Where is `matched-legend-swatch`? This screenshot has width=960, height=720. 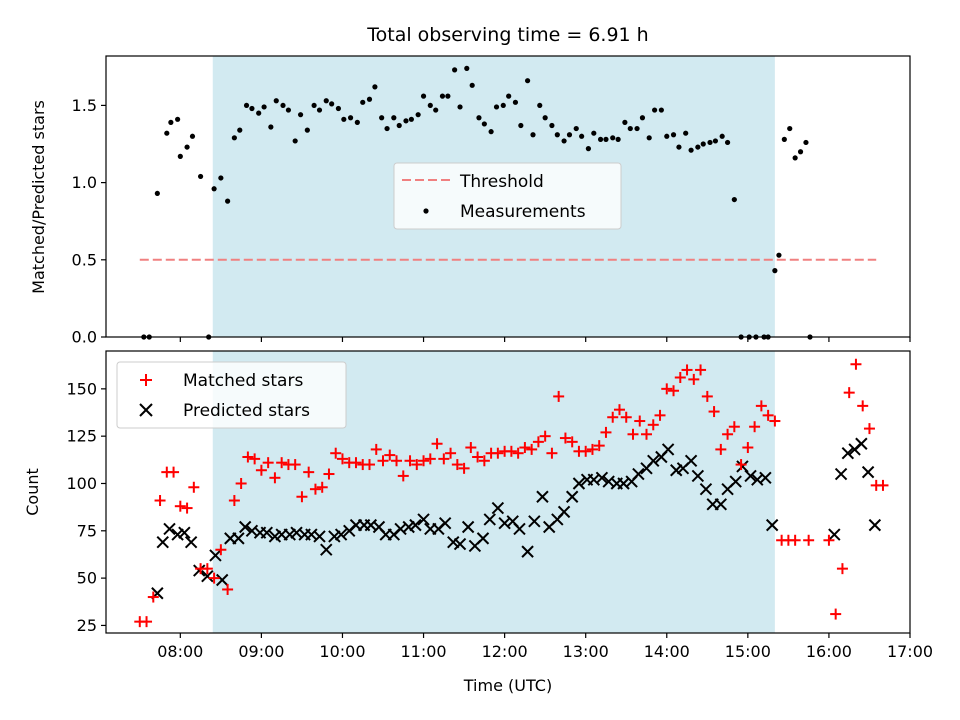
matched-legend-swatch is located at coordinates (146, 380).